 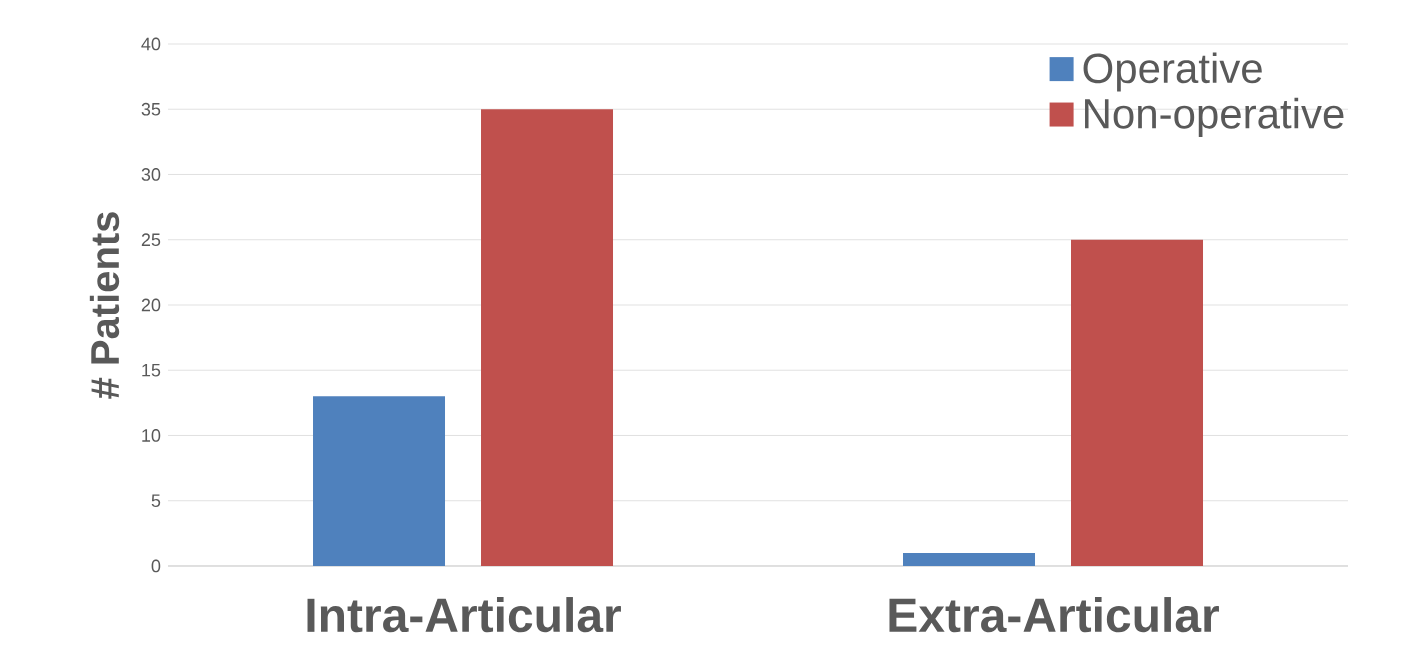 What do you see at coordinates (156, 501) in the screenshot?
I see `y-tick-label: 5` at bounding box center [156, 501].